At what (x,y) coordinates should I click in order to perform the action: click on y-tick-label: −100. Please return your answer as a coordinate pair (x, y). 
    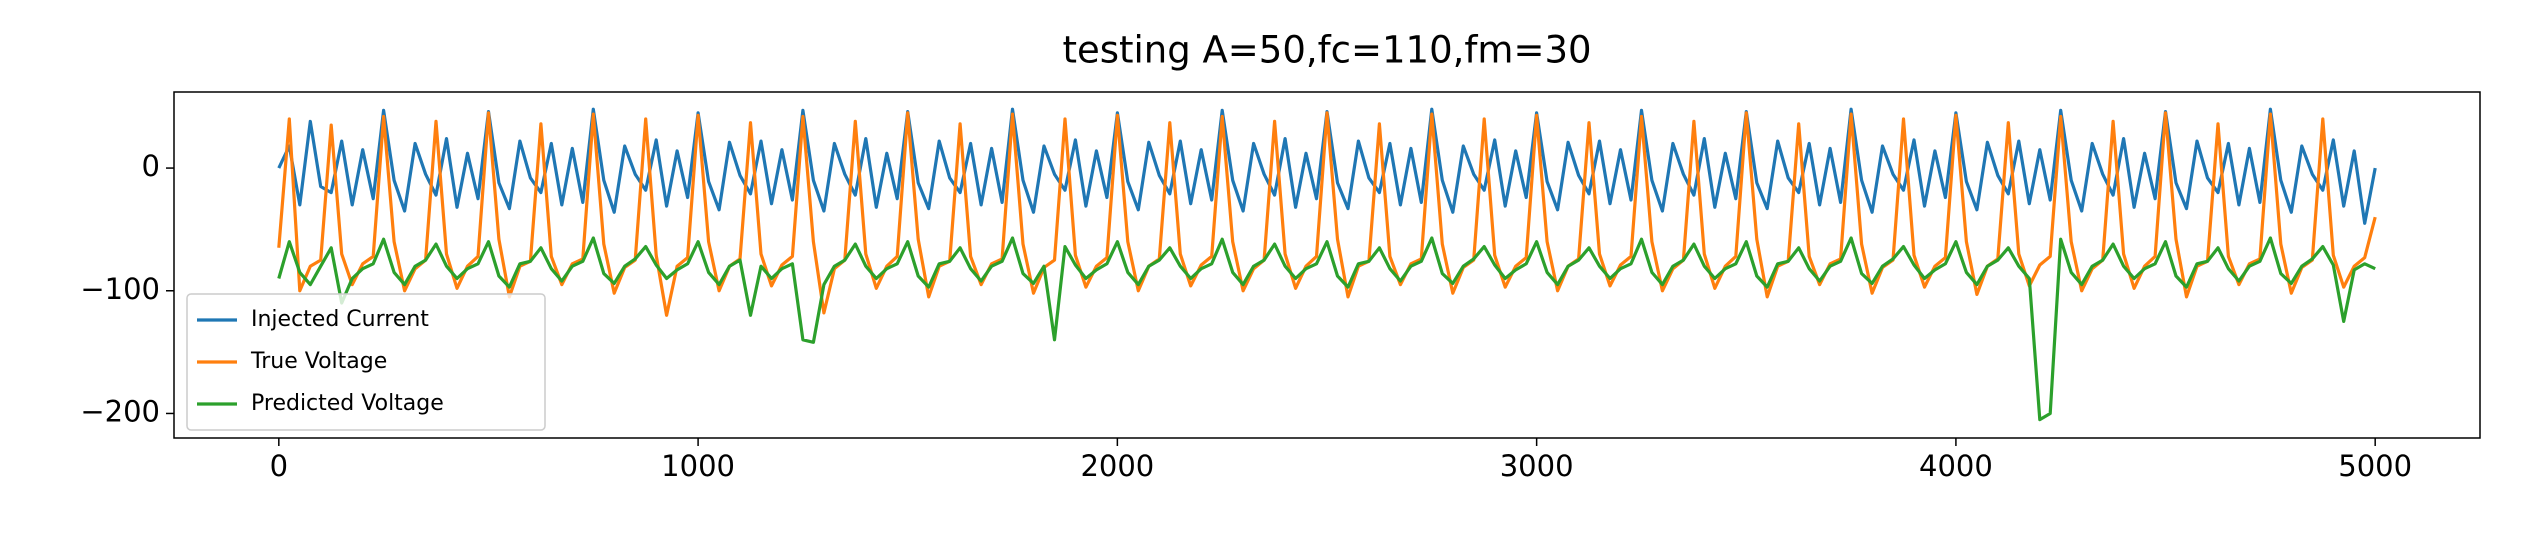
    Looking at the image, I should click on (120, 289).